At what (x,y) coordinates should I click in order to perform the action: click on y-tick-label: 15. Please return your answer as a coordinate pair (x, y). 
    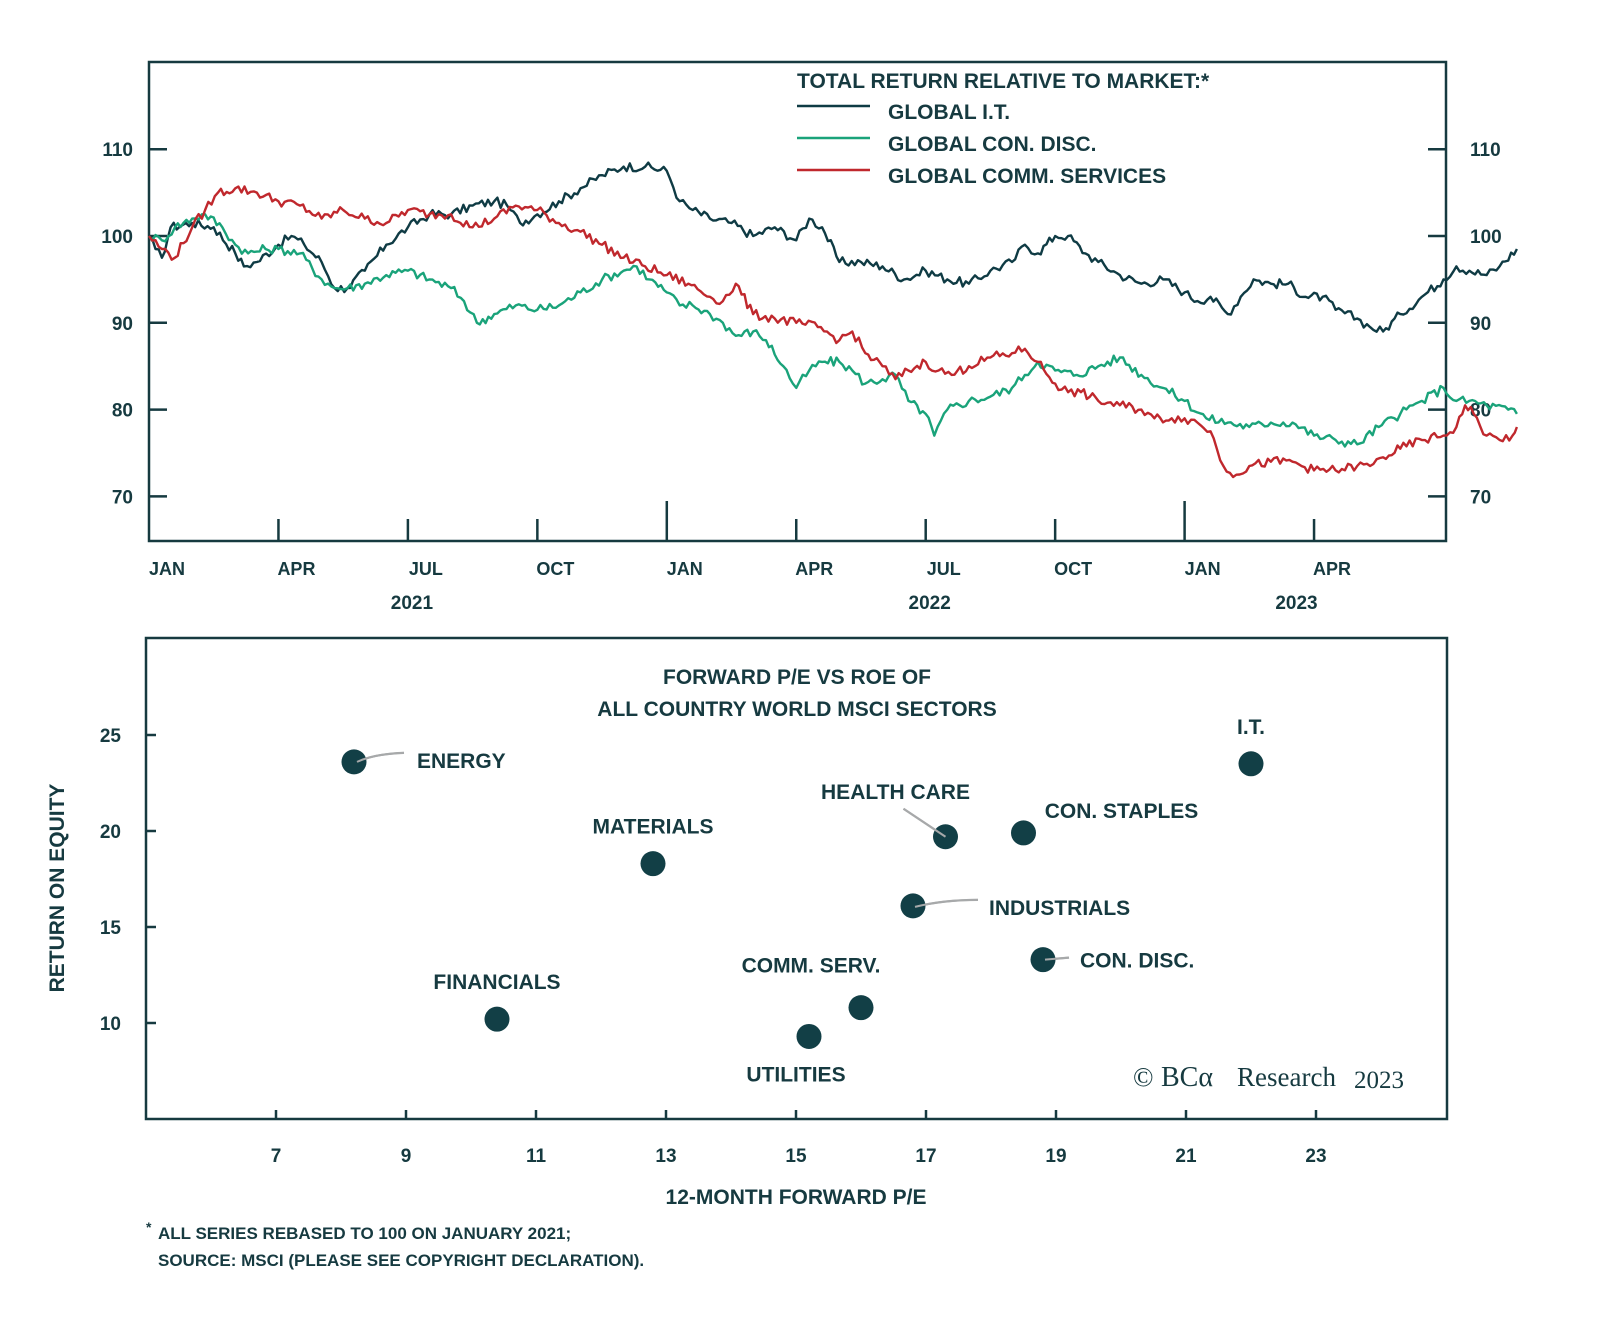
    Looking at the image, I should click on (111, 928).